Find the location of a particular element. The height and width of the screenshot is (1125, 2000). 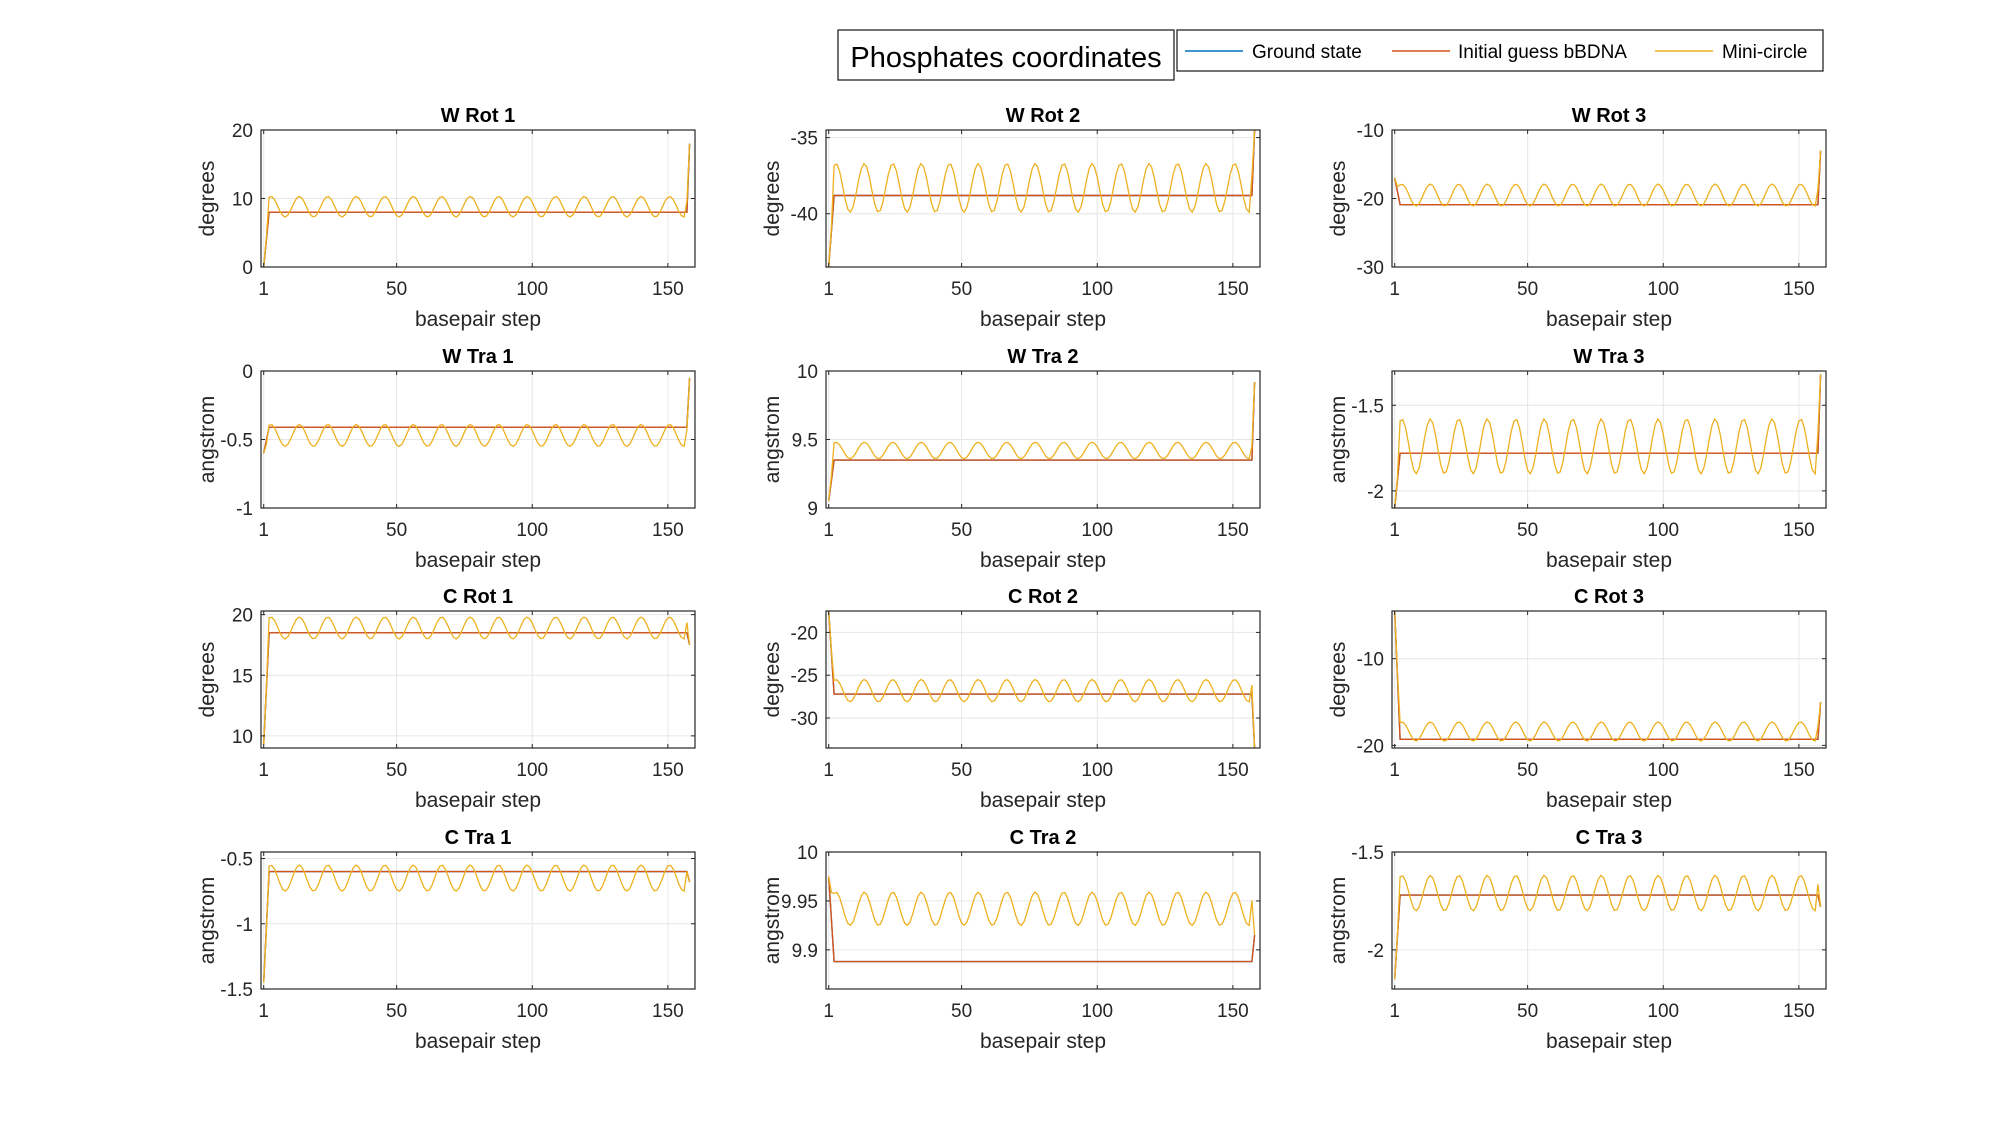

y-tick-label: 15 is located at coordinates (242, 676).